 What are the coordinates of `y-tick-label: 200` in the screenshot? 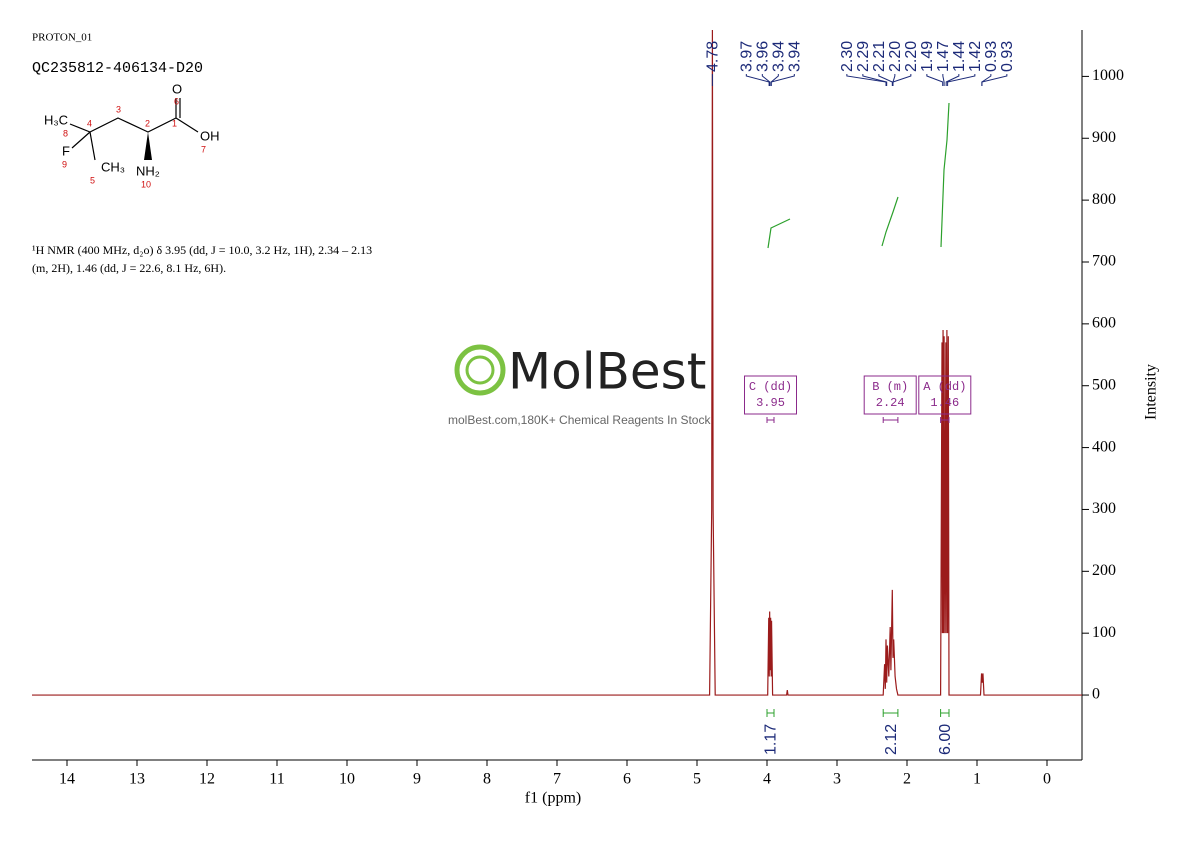 It's located at (1104, 570).